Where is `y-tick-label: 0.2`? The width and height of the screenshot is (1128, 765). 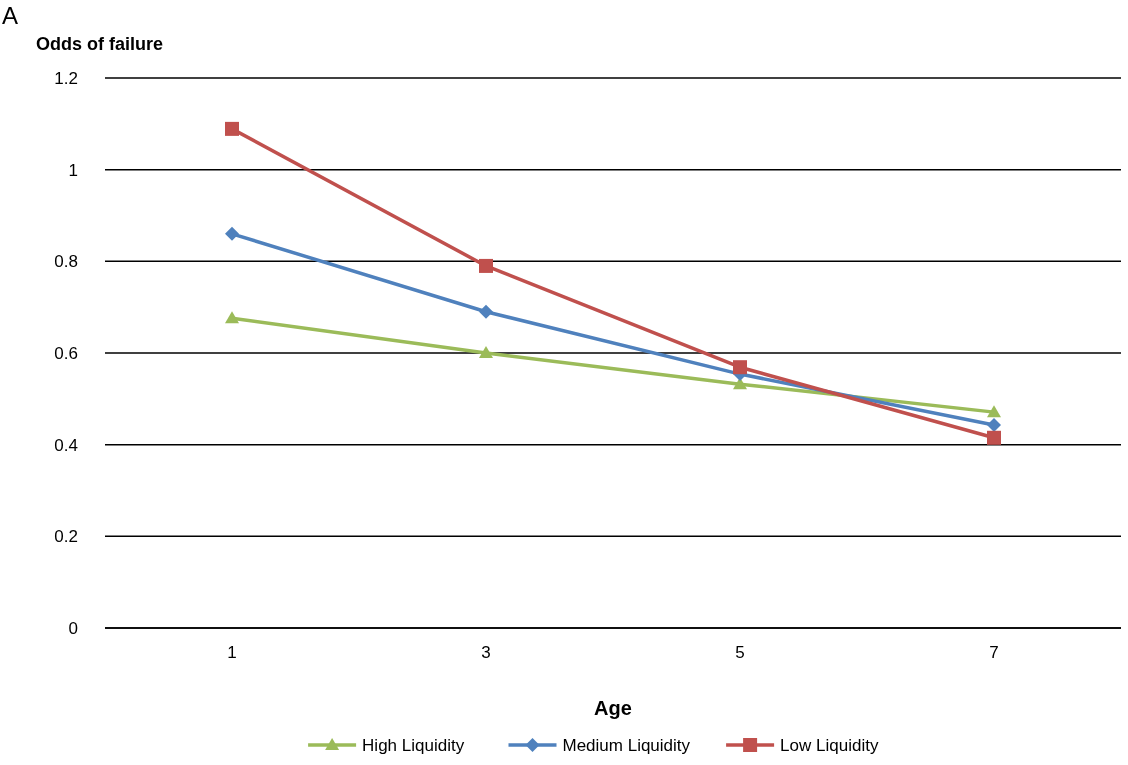
y-tick-label: 0.2 is located at coordinates (66, 537).